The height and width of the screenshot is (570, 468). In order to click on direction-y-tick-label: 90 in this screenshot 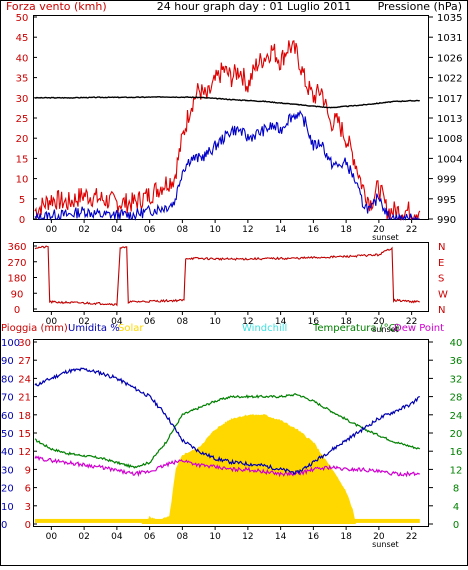, I will do `click(17, 294)`.